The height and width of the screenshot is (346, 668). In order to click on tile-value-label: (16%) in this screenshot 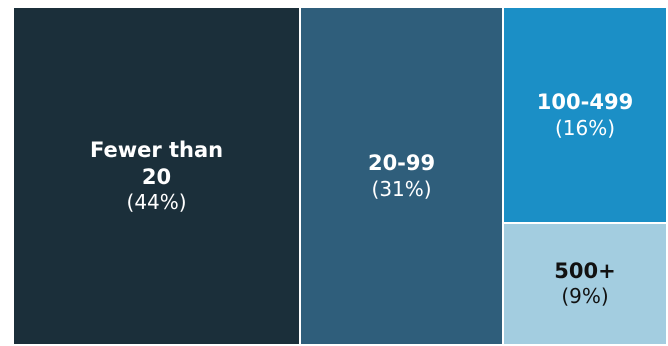, I will do `click(585, 127)`.